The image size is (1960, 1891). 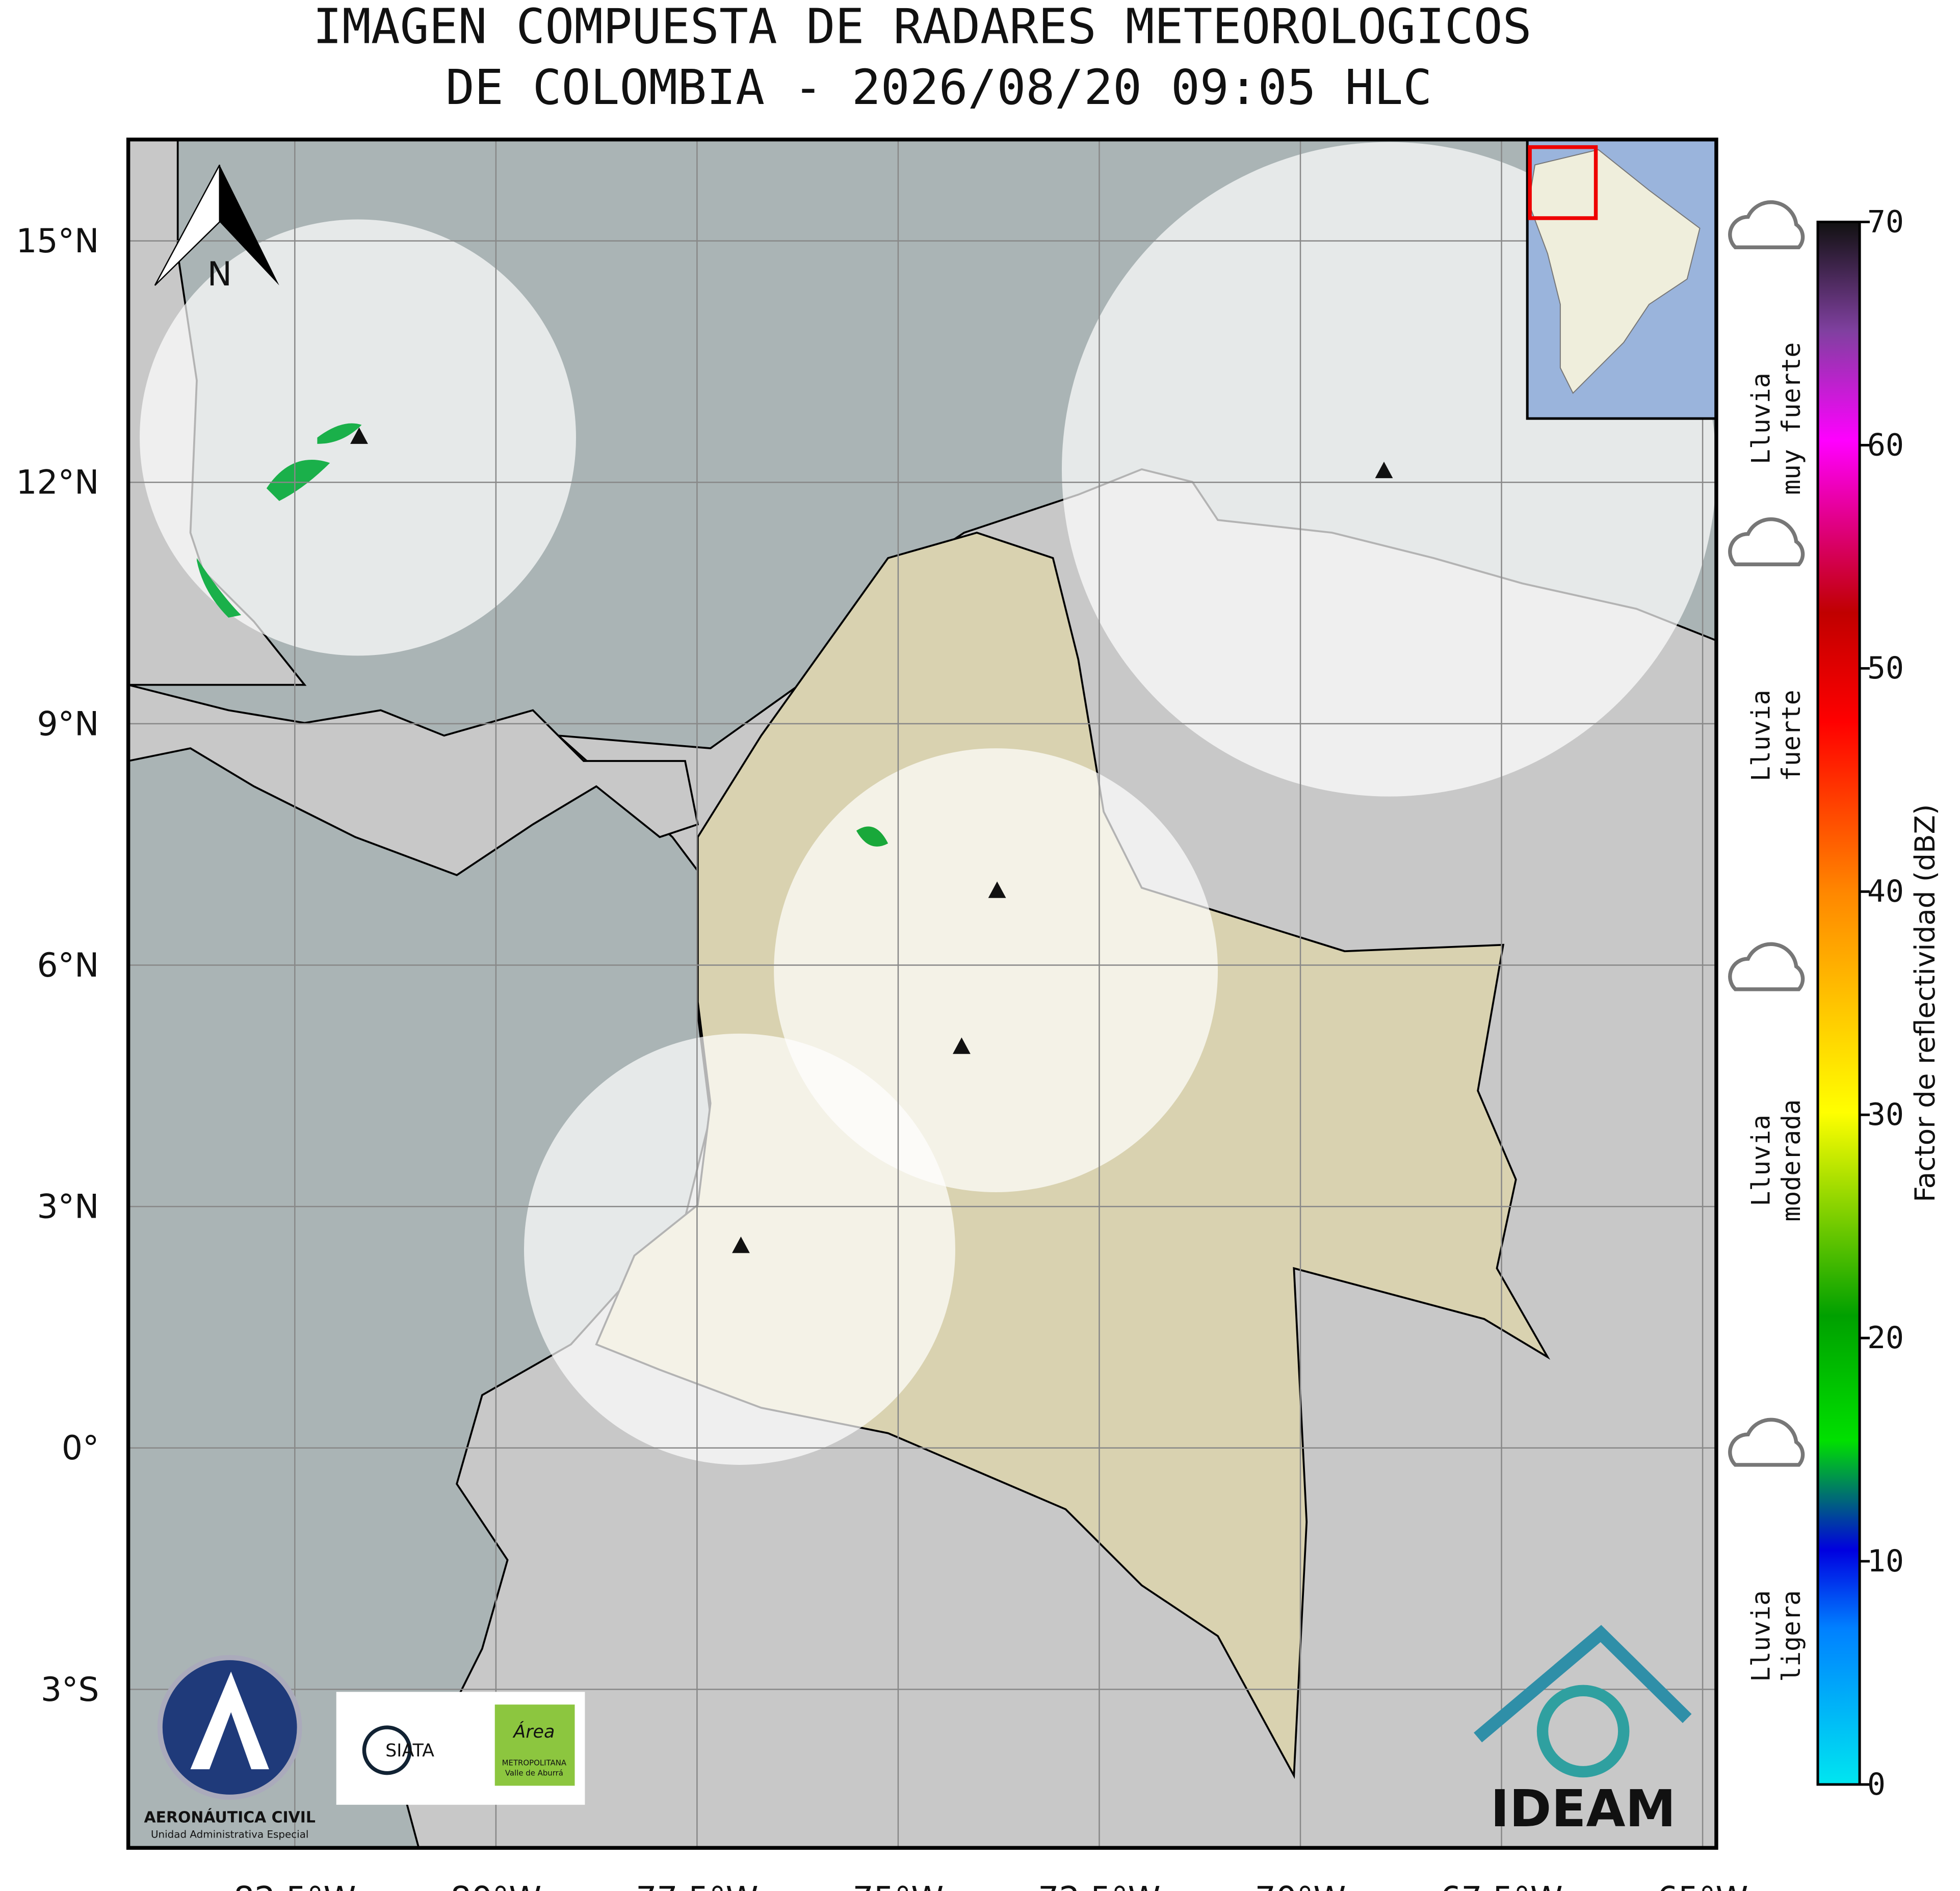 I want to click on logo-ideam: IDEAM, so click(x=1583, y=1732).